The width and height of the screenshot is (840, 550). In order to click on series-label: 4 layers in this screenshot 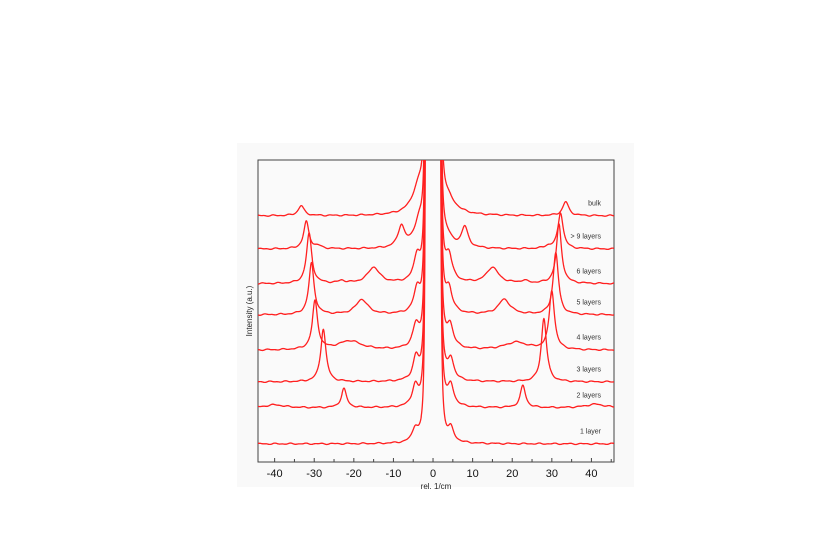, I will do `click(588, 338)`.